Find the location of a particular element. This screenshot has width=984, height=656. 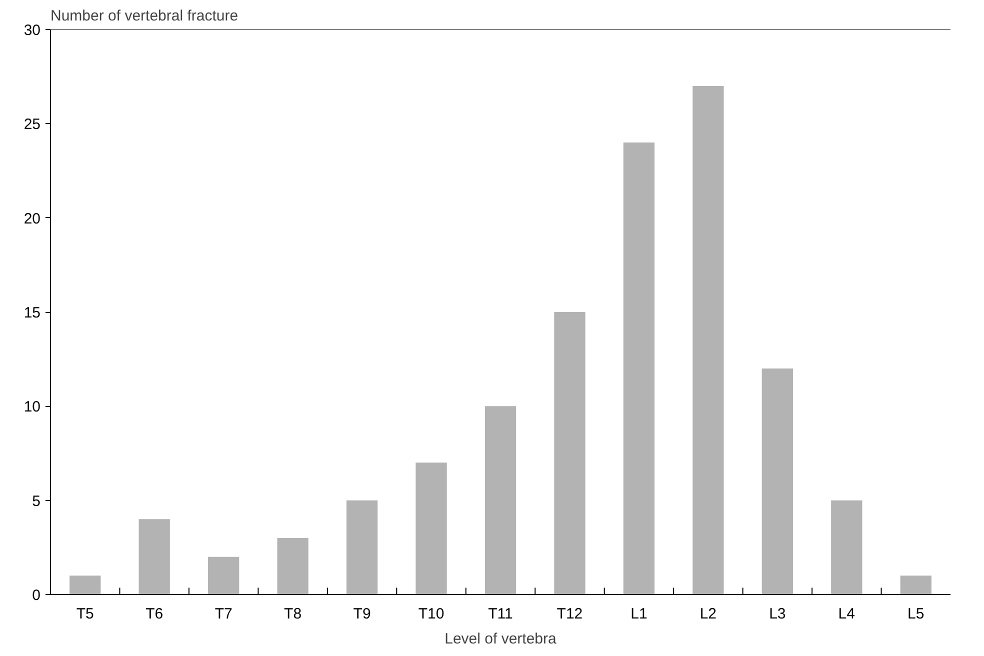

x-tick-label: L5 is located at coordinates (916, 614).